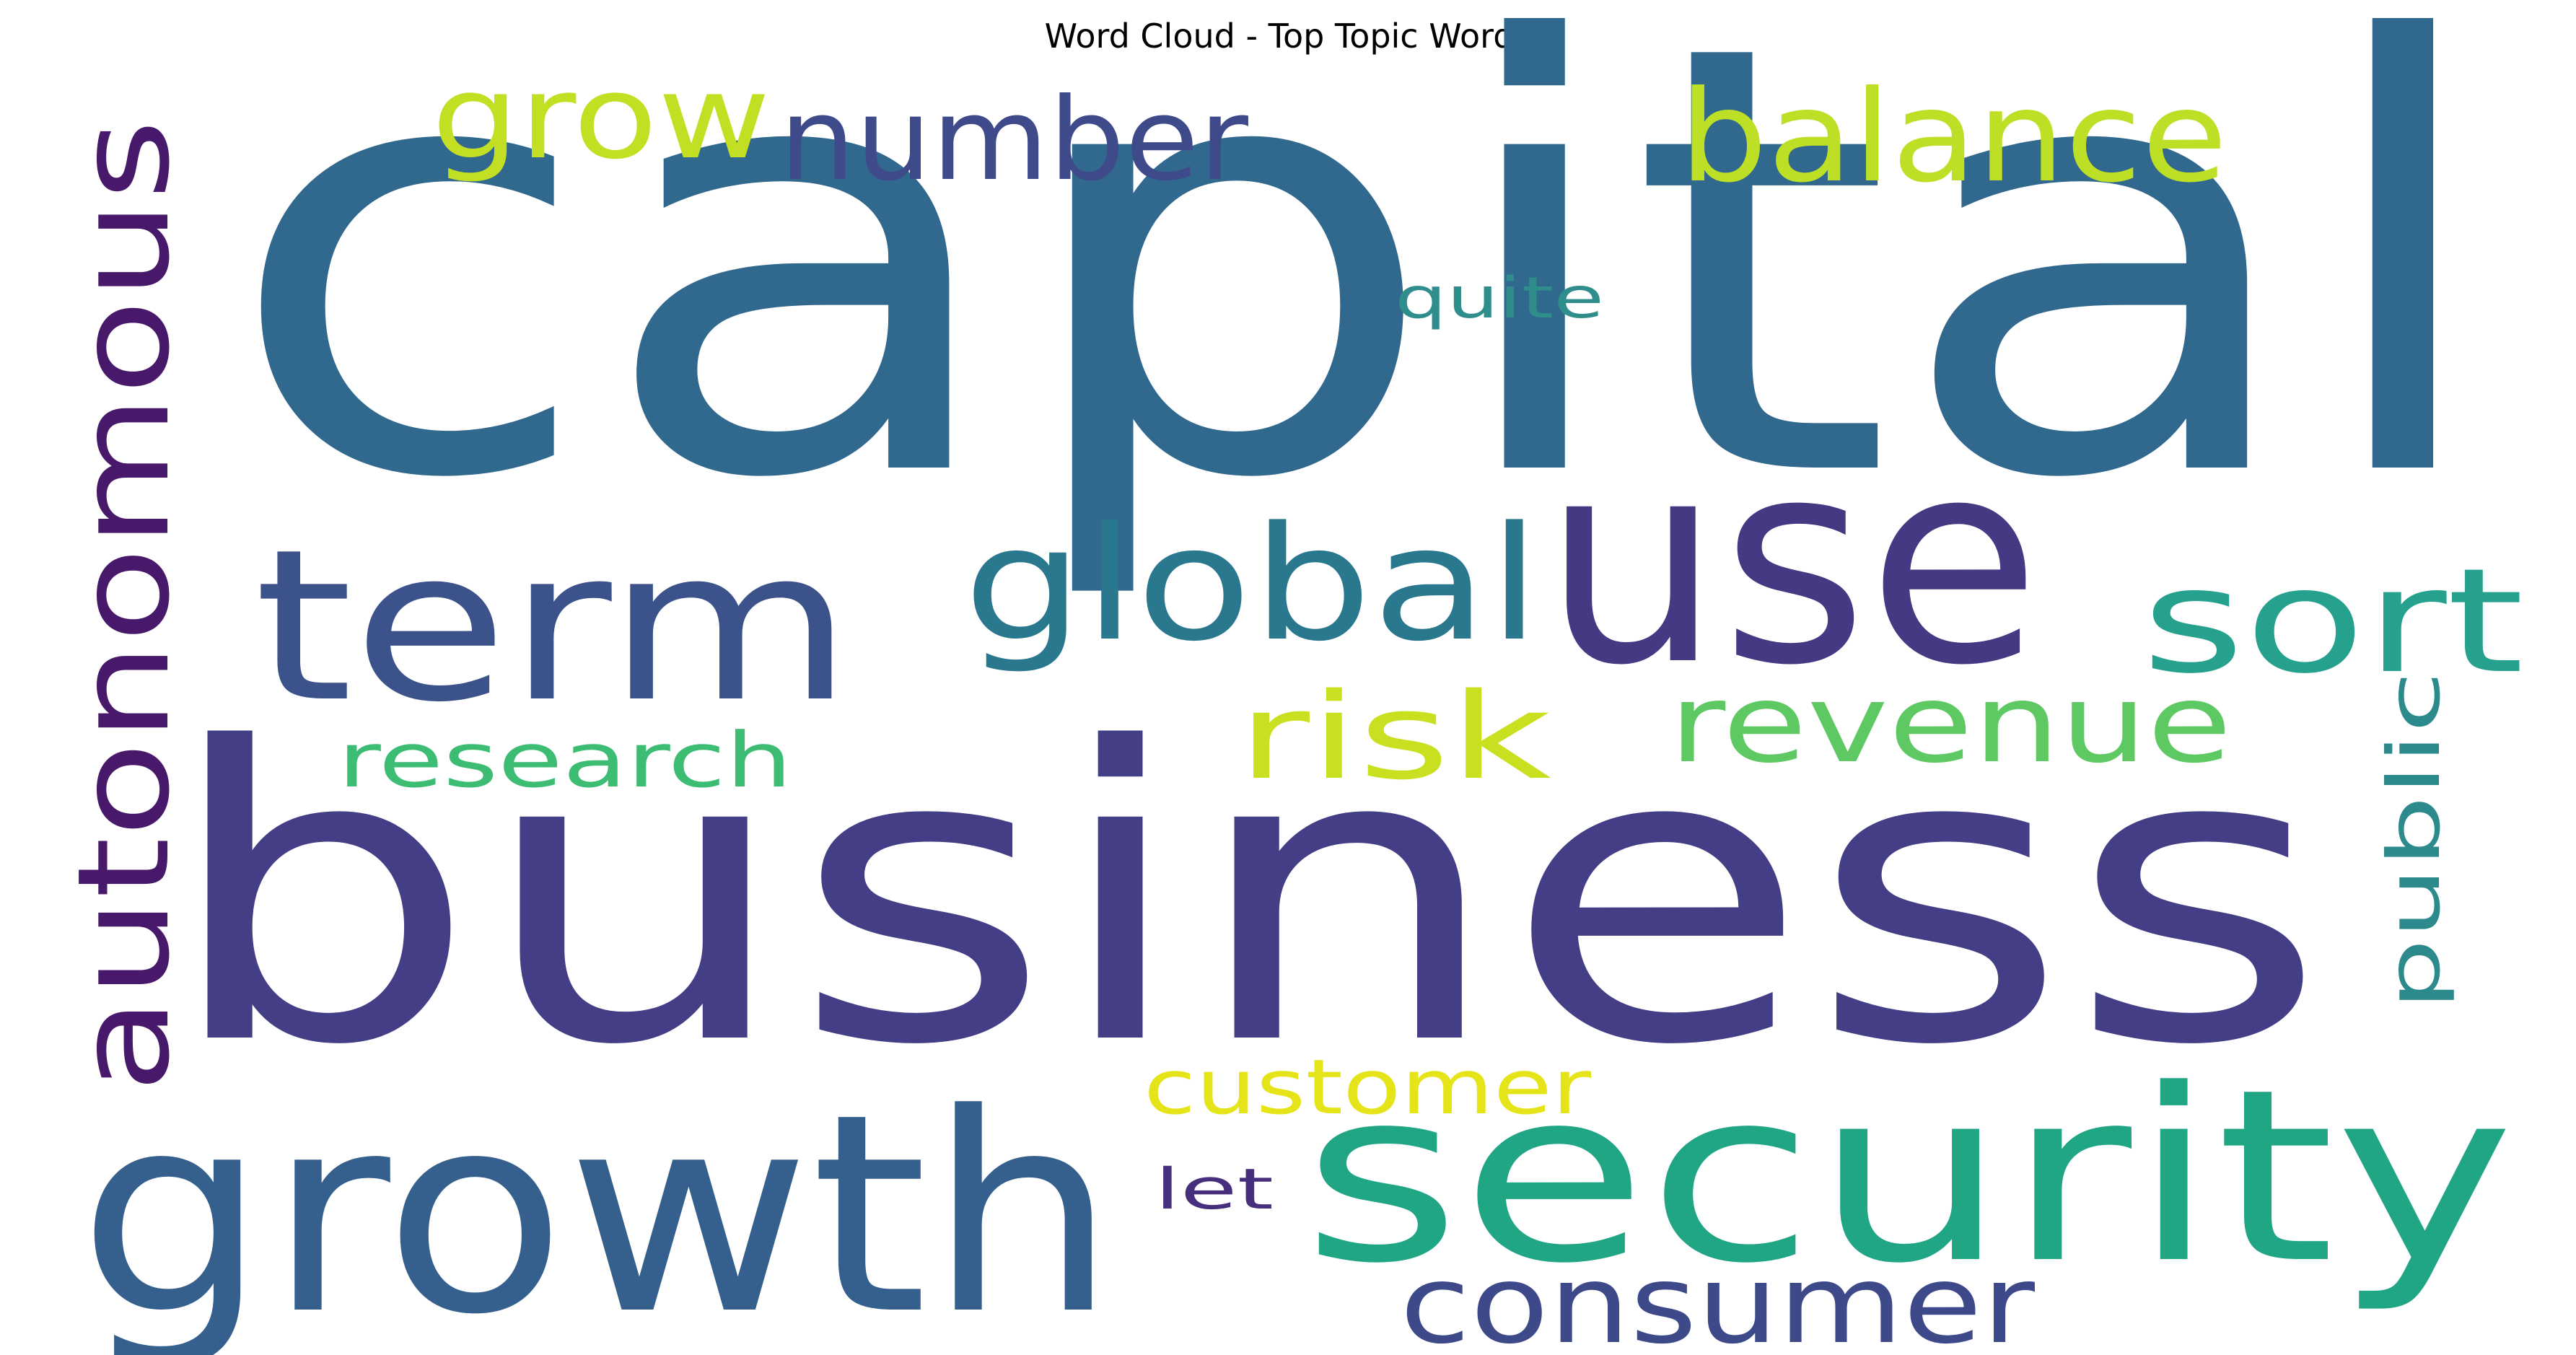  I want to click on word-research: research, so click(565, 760).